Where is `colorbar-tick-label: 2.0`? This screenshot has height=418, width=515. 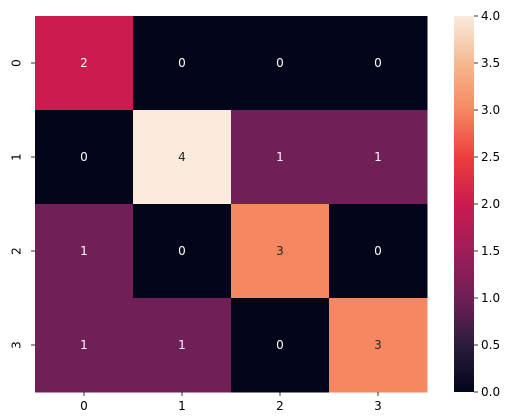
colorbar-tick-label: 2.0 is located at coordinates (490, 204).